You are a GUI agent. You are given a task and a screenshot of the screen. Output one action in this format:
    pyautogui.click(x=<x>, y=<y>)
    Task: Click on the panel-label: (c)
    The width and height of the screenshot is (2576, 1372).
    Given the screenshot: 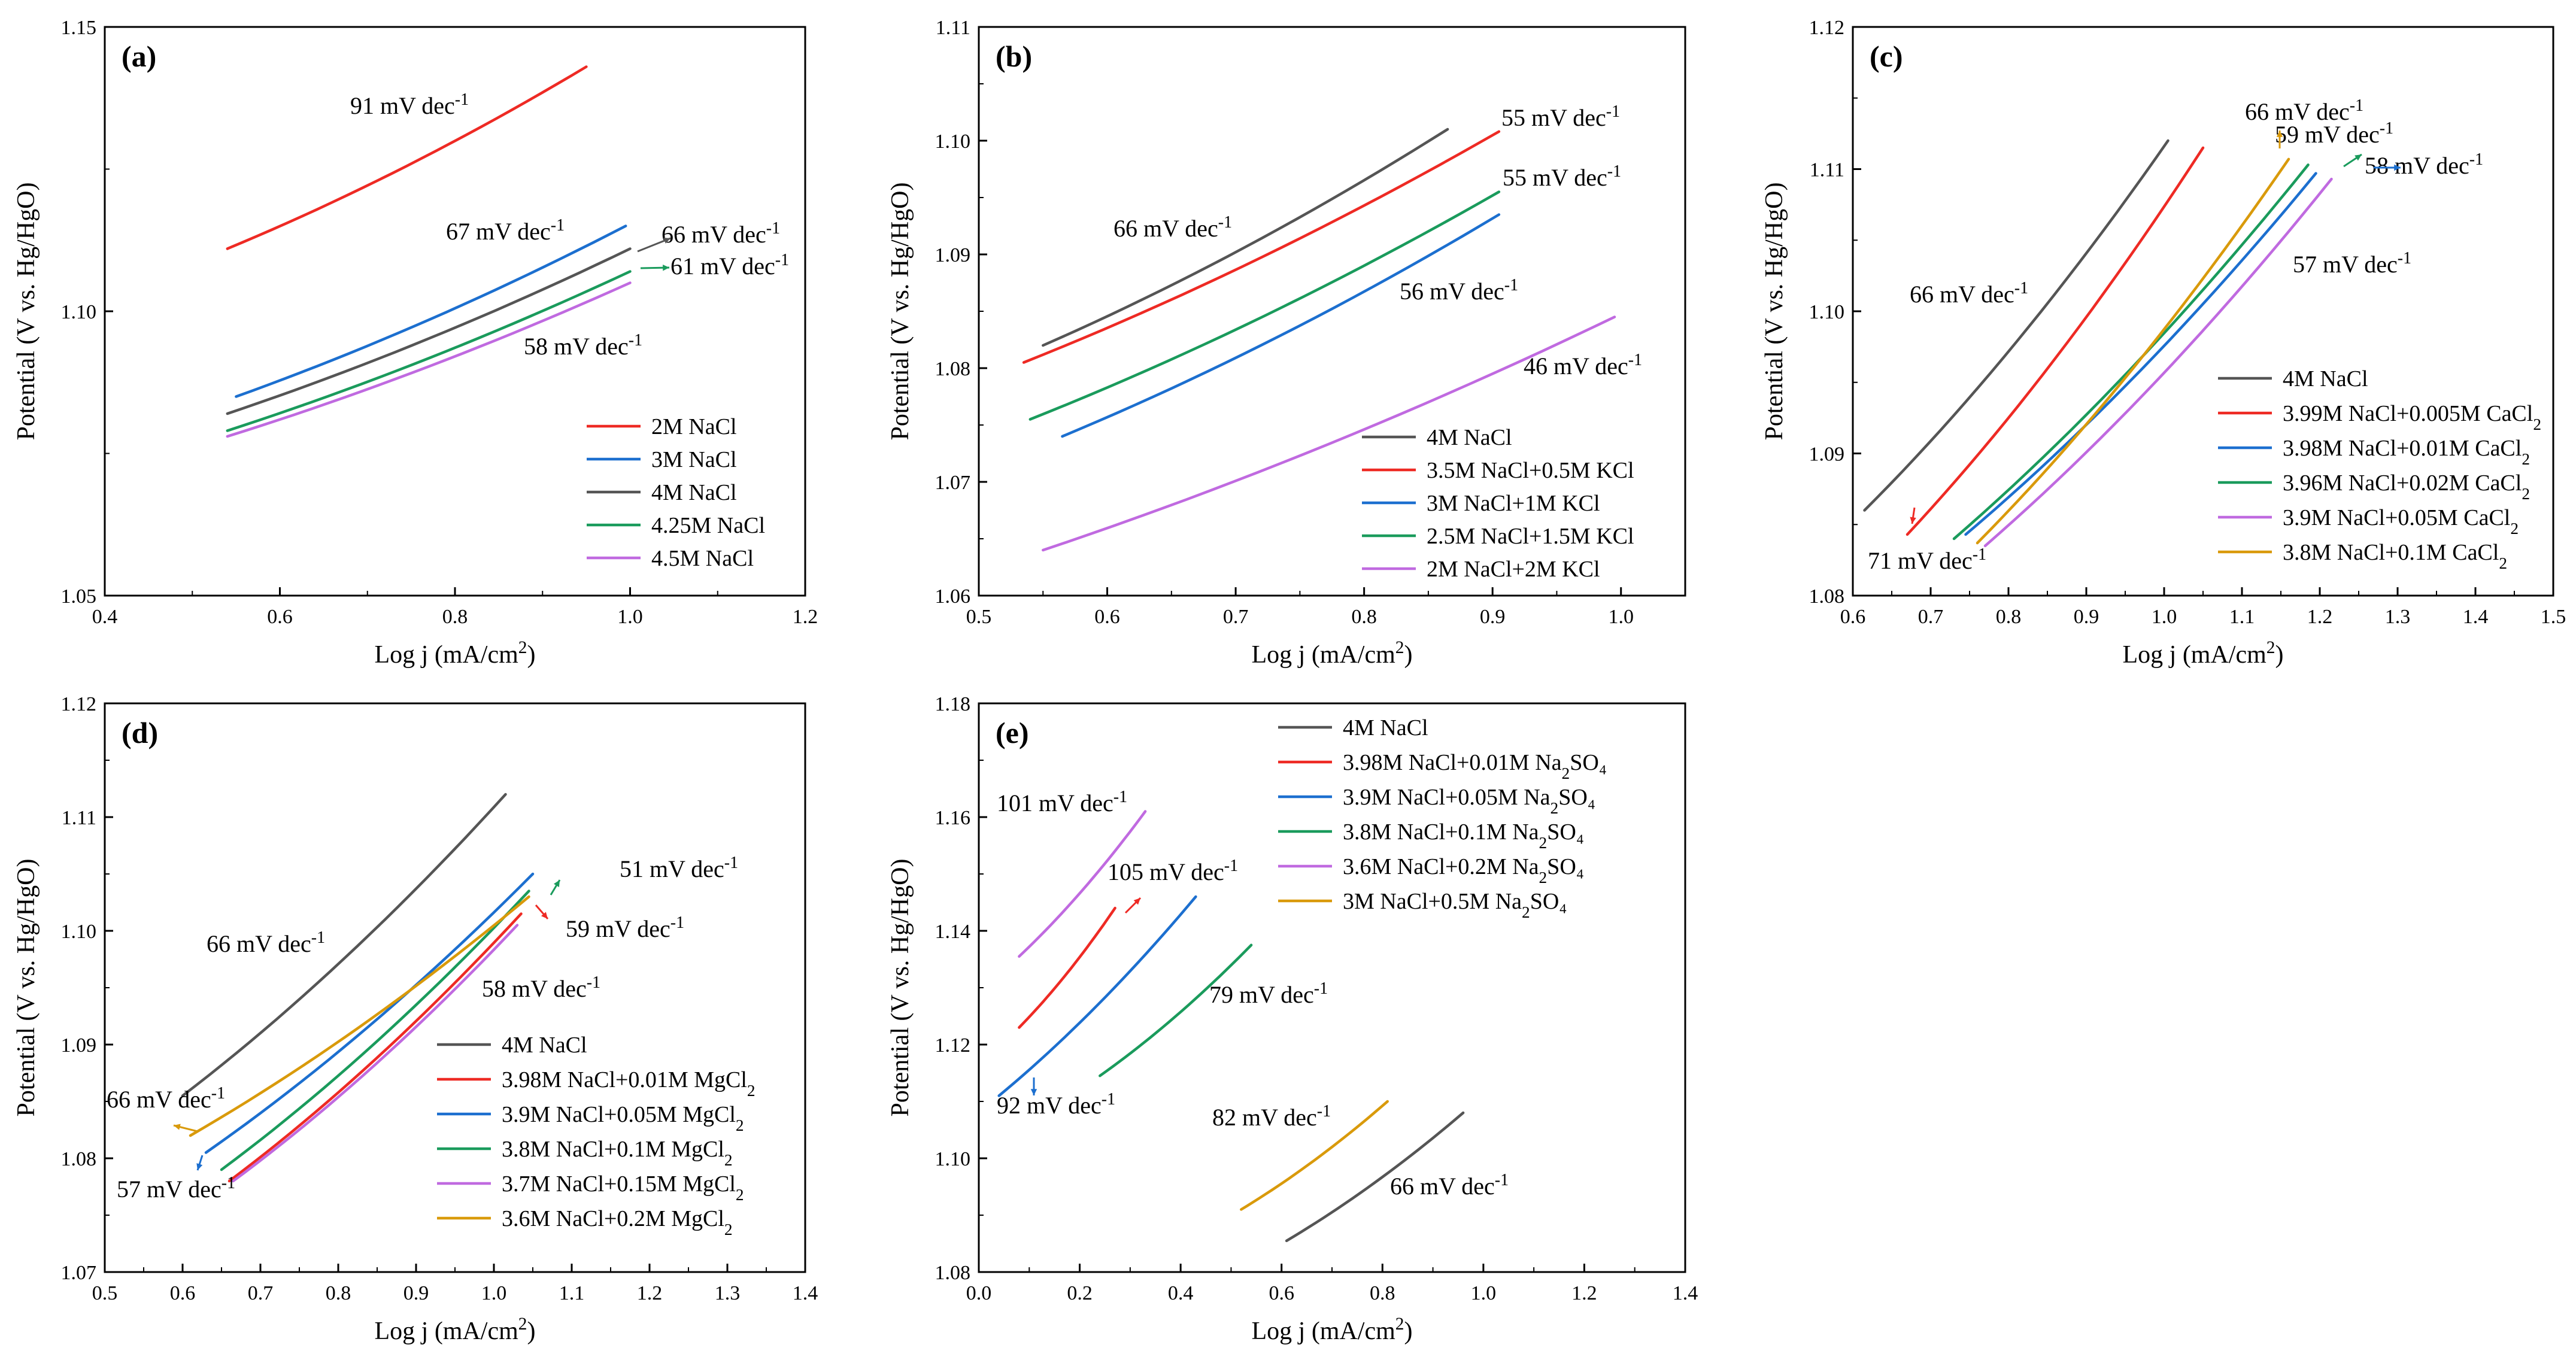 What is the action you would take?
    pyautogui.click(x=1886, y=56)
    